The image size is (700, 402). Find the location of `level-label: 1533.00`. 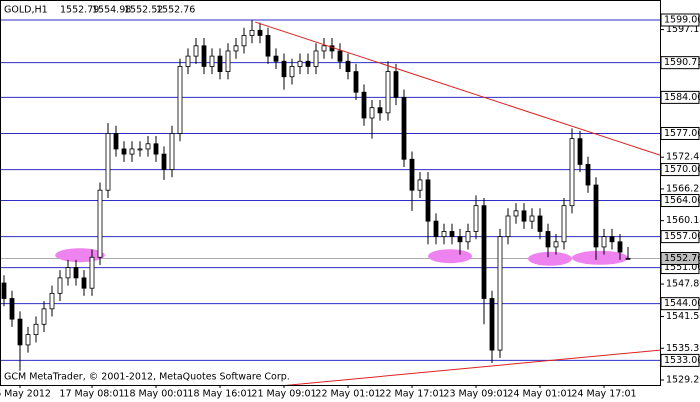

level-label: 1533.00 is located at coordinates (682, 360).